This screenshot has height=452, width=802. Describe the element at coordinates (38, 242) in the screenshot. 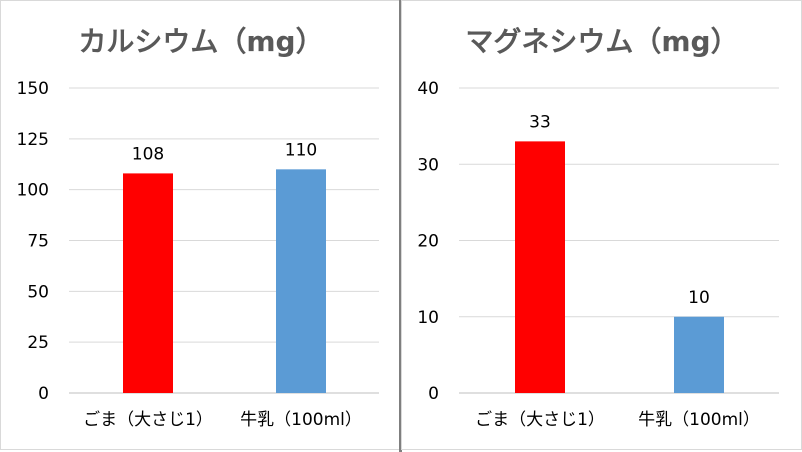

I see `y-tick-label: 75` at that location.